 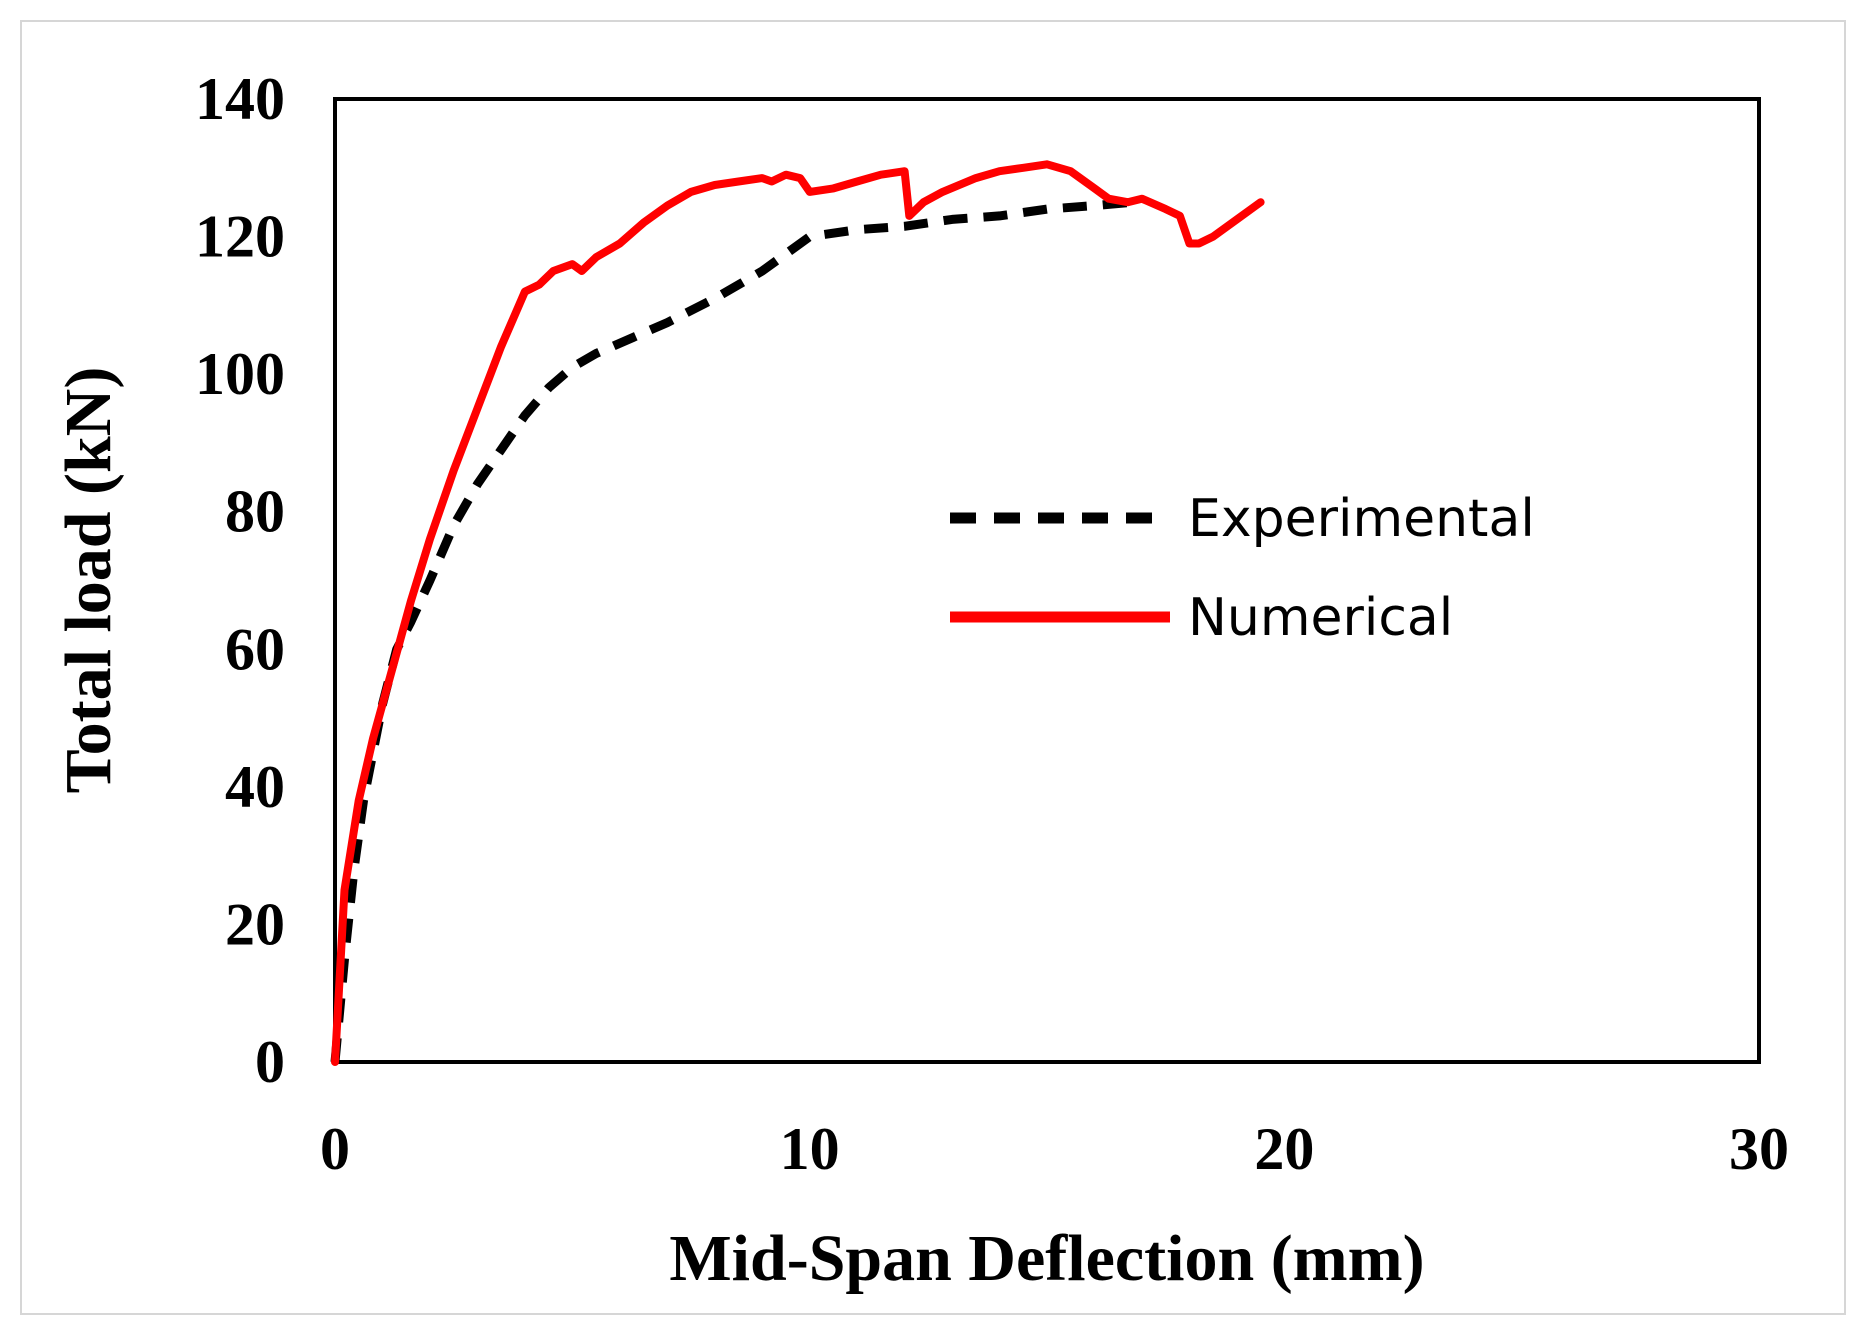 What do you see at coordinates (335, 1149) in the screenshot?
I see `x-tick-label: 0` at bounding box center [335, 1149].